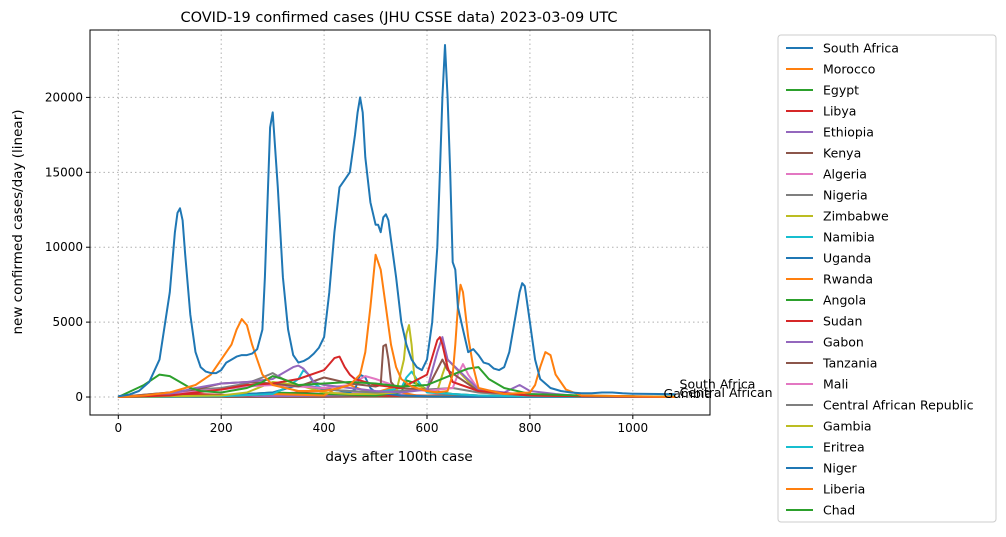  What do you see at coordinates (847, 426) in the screenshot?
I see `legend-label-gambia: Gambia` at bounding box center [847, 426].